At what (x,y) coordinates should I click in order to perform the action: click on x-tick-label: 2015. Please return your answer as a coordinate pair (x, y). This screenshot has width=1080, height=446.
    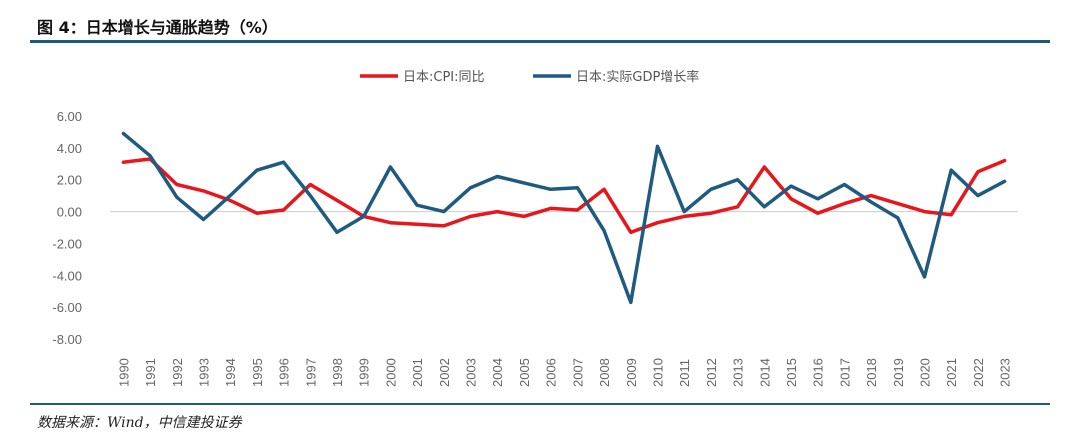
    Looking at the image, I should click on (791, 372).